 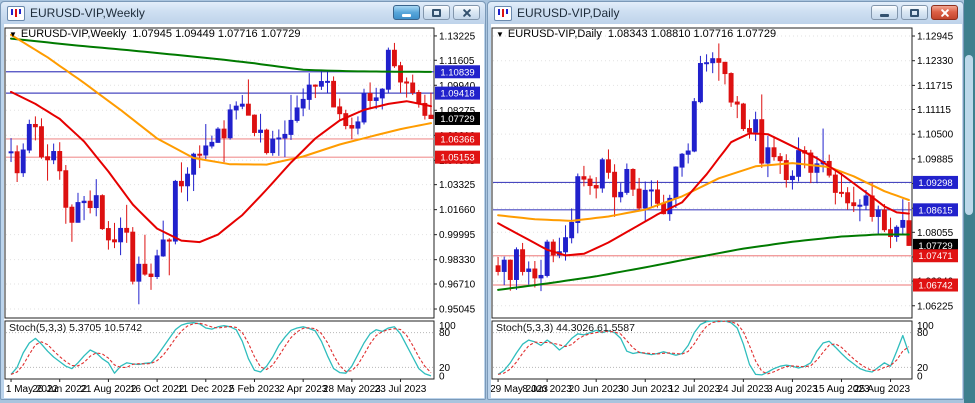 I want to click on chart-icon, so click(x=16, y=13).